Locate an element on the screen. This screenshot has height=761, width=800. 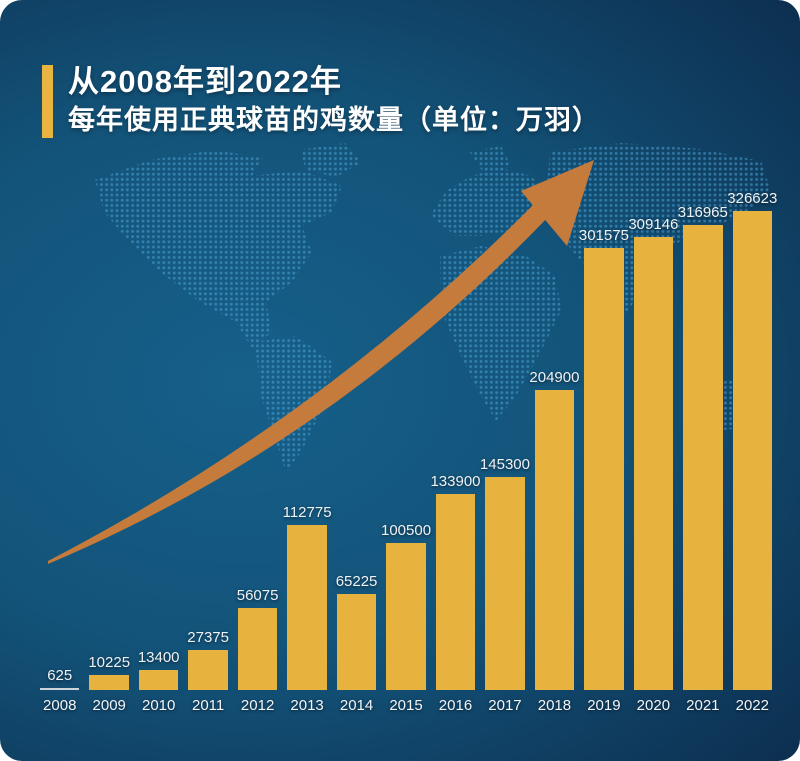
year-label: 2012 is located at coordinates (257, 705).